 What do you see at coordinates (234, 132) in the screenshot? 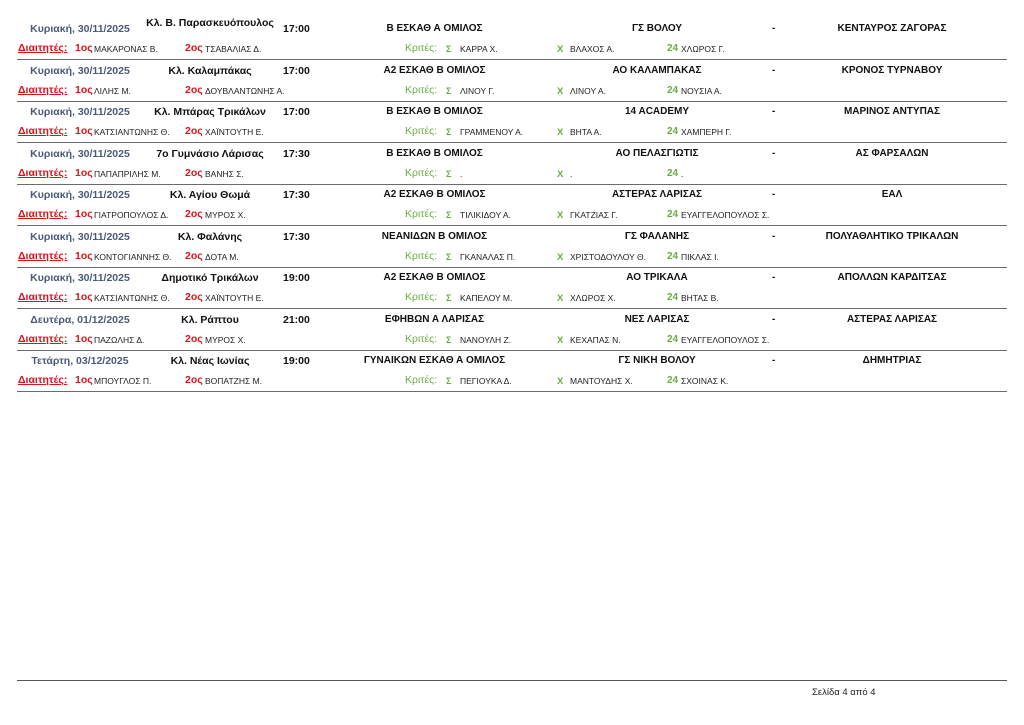
I see `second-referee-name: ΧΑΪΝΤΟΥΤΗ Ε.` at bounding box center [234, 132].